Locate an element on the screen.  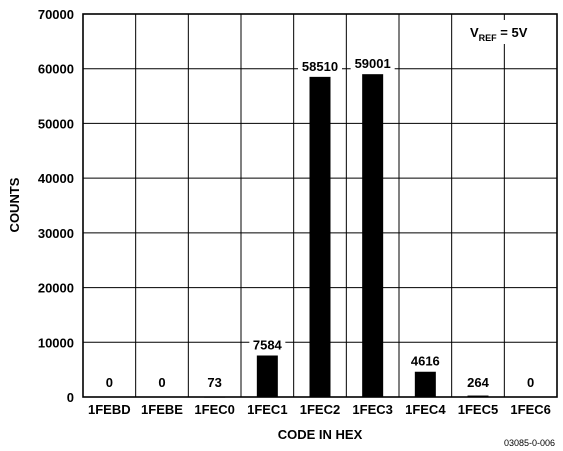
y-tick-label: 0 is located at coordinates (70, 397).